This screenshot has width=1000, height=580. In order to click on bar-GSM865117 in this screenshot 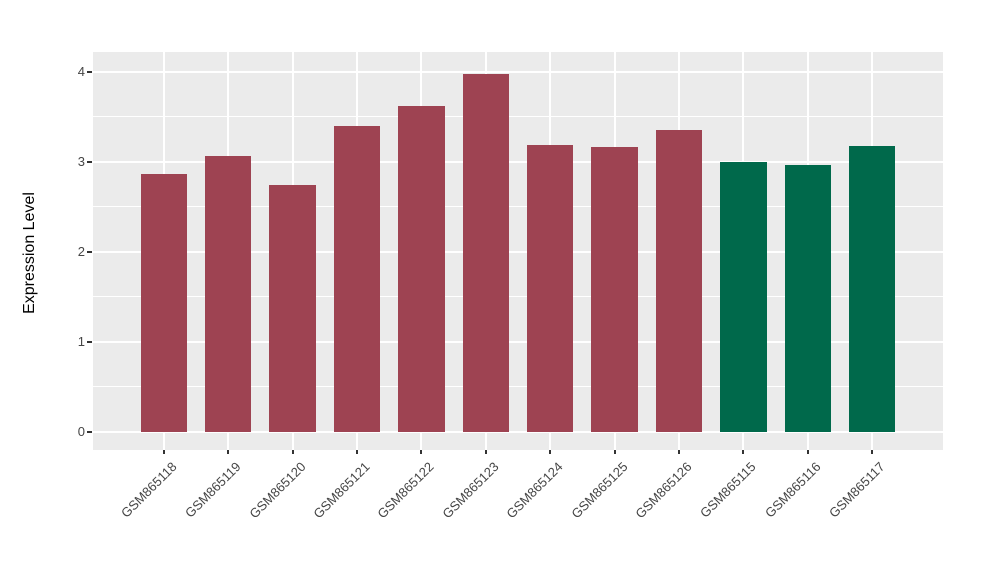, I will do `click(872, 288)`.